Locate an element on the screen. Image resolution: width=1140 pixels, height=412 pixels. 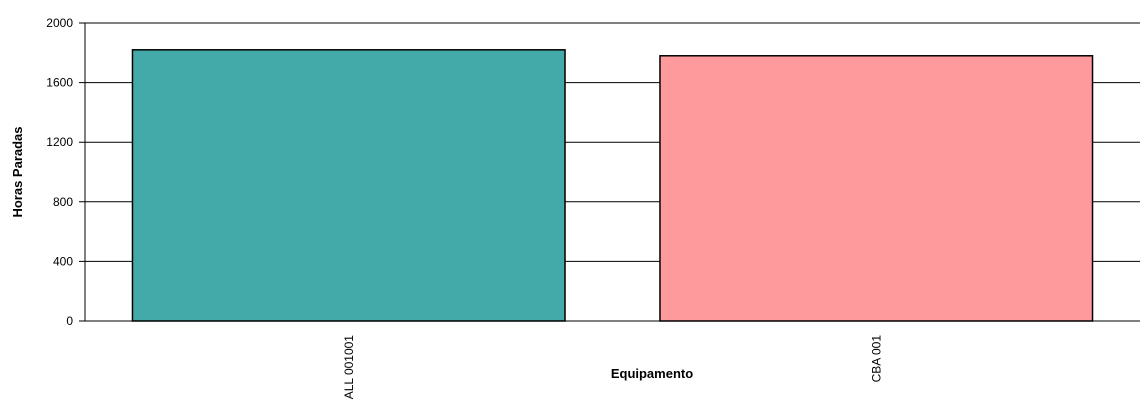
y-tick-label: 1200 is located at coordinates (59, 142).